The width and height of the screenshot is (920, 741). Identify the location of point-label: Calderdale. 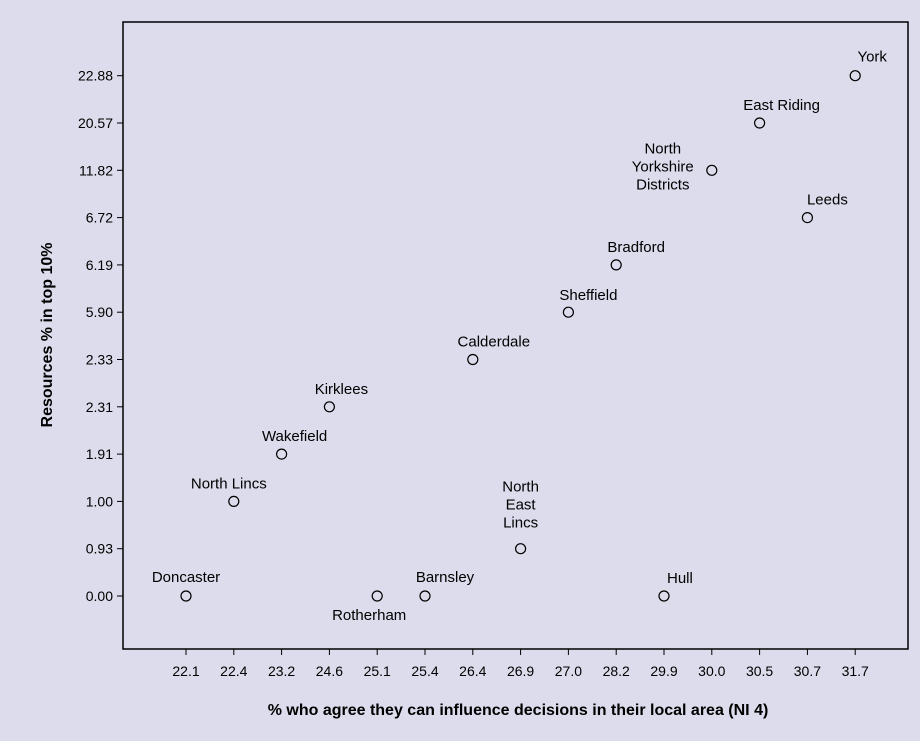
(494, 342).